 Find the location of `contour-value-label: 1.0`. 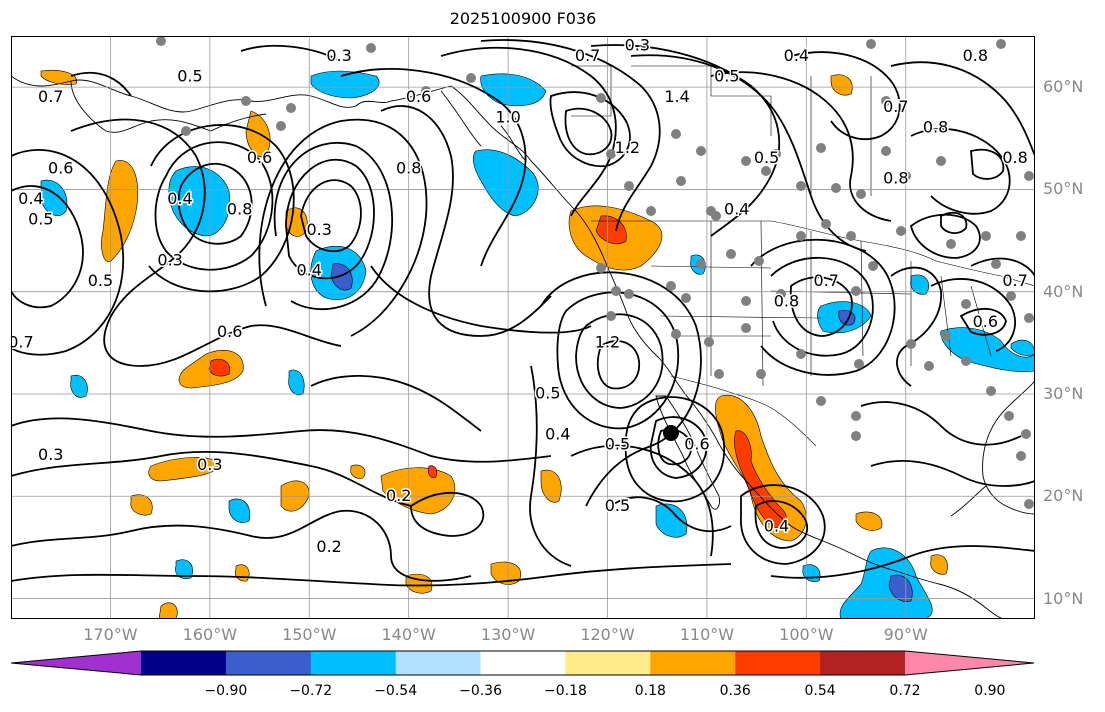

contour-value-label: 1.0 is located at coordinates (507, 116).